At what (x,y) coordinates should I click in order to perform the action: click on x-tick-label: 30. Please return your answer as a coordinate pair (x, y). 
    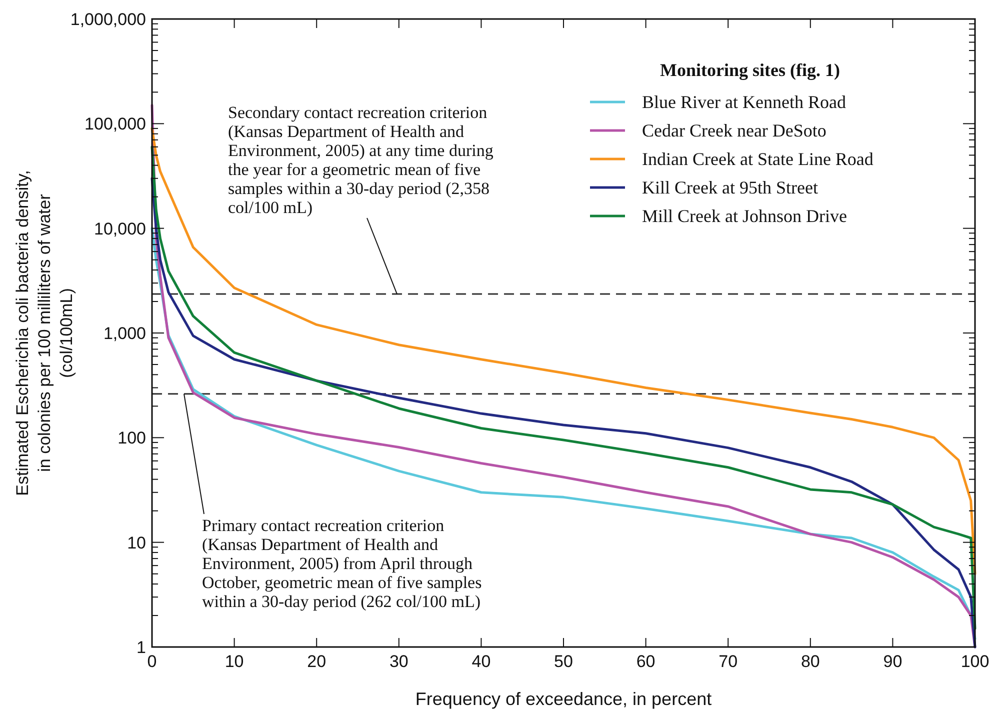
    Looking at the image, I should click on (398, 661).